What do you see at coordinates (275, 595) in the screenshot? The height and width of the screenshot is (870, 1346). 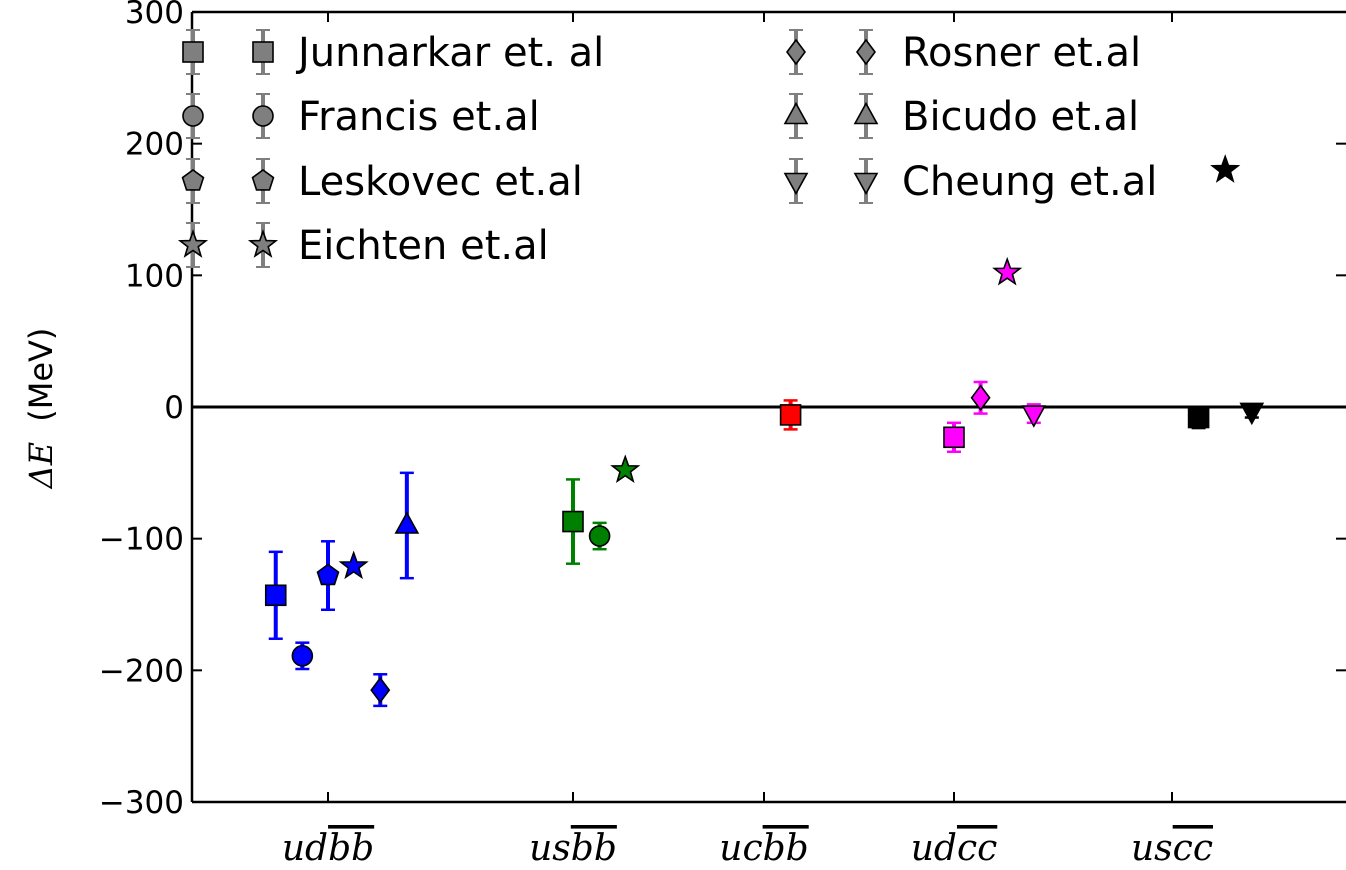 I see `point-square-udbb` at bounding box center [275, 595].